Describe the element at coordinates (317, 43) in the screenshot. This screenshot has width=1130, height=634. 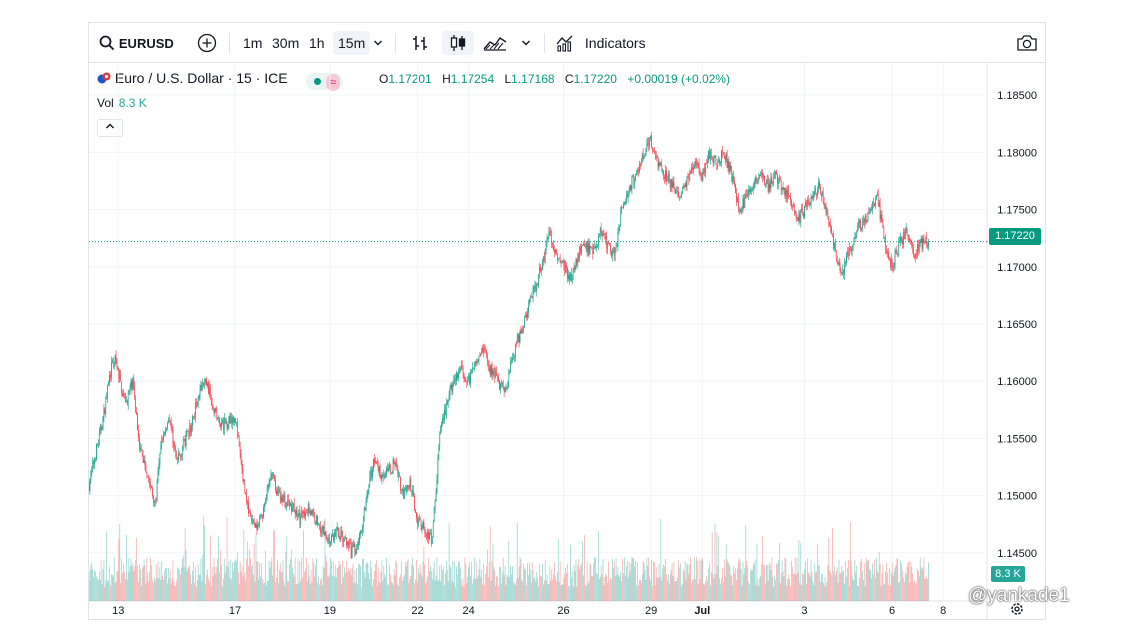
I see `interval-1h: 1h` at that location.